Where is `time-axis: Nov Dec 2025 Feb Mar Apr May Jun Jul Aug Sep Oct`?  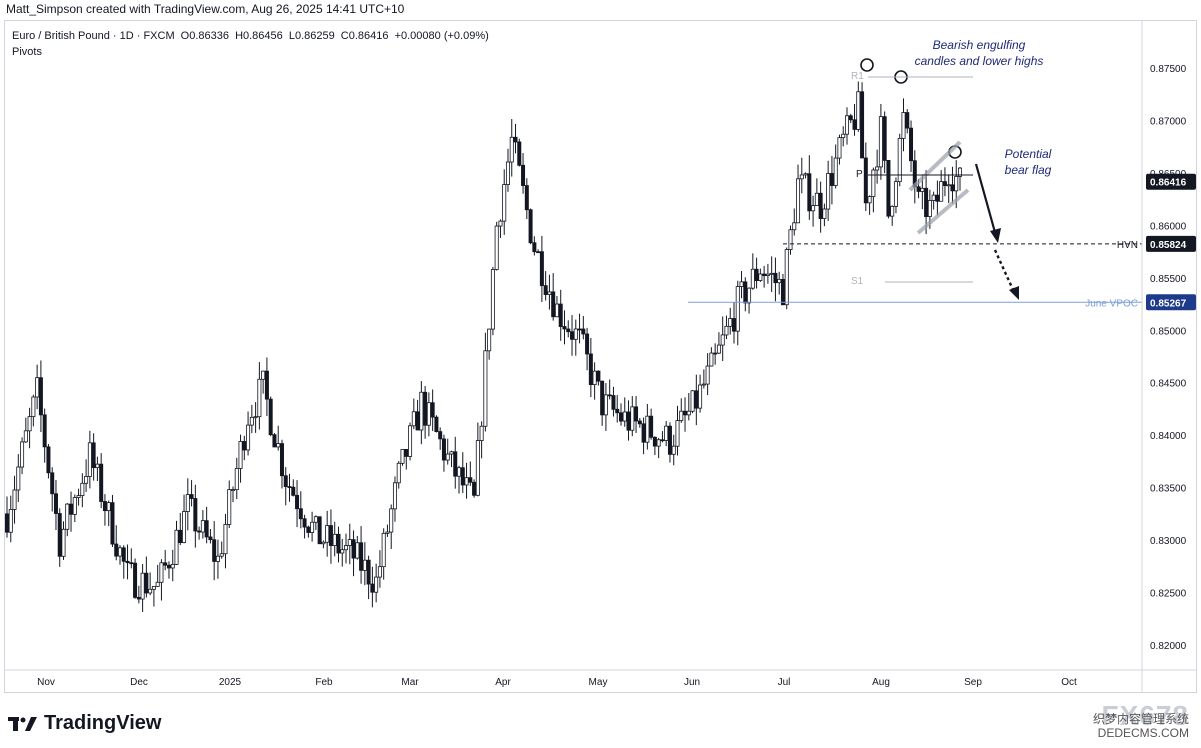
time-axis: Nov Dec 2025 Feb Mar Apr May Jun Jul Aug Sep Oct is located at coordinates (600, 678).